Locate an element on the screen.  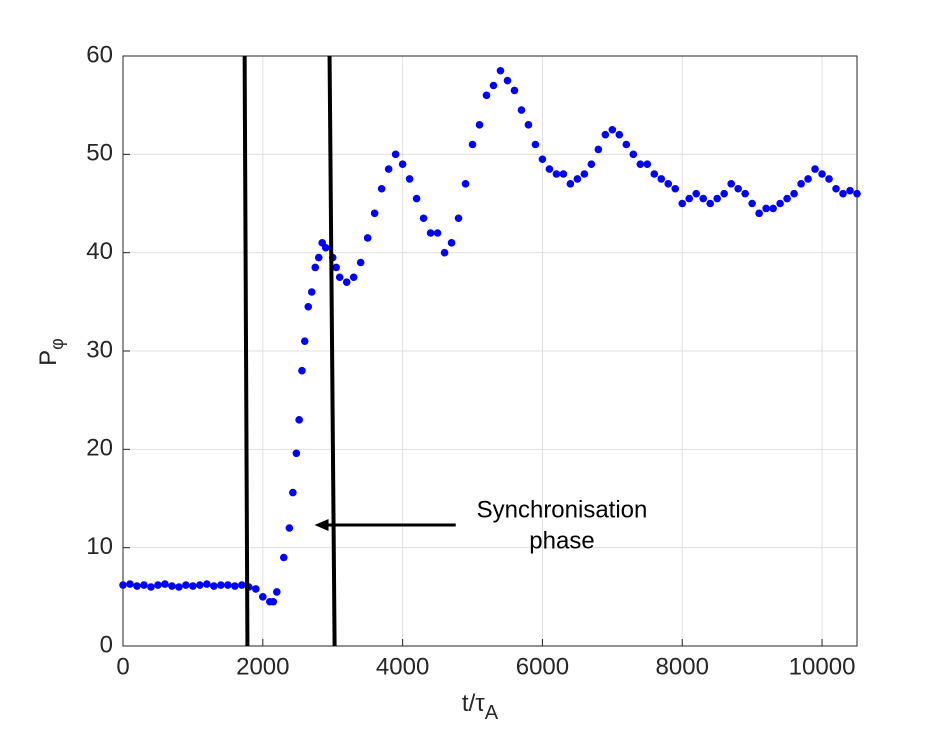
y-tick-label: 0 is located at coordinates (106, 644).